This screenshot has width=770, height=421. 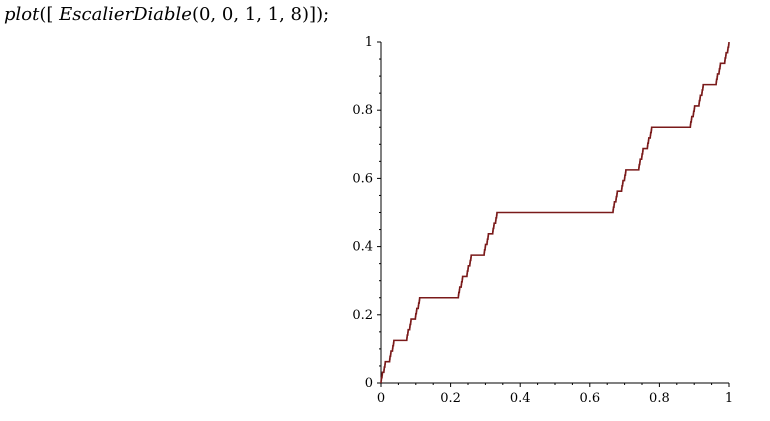 I want to click on y-tick-label: 0.6, so click(x=362, y=178).